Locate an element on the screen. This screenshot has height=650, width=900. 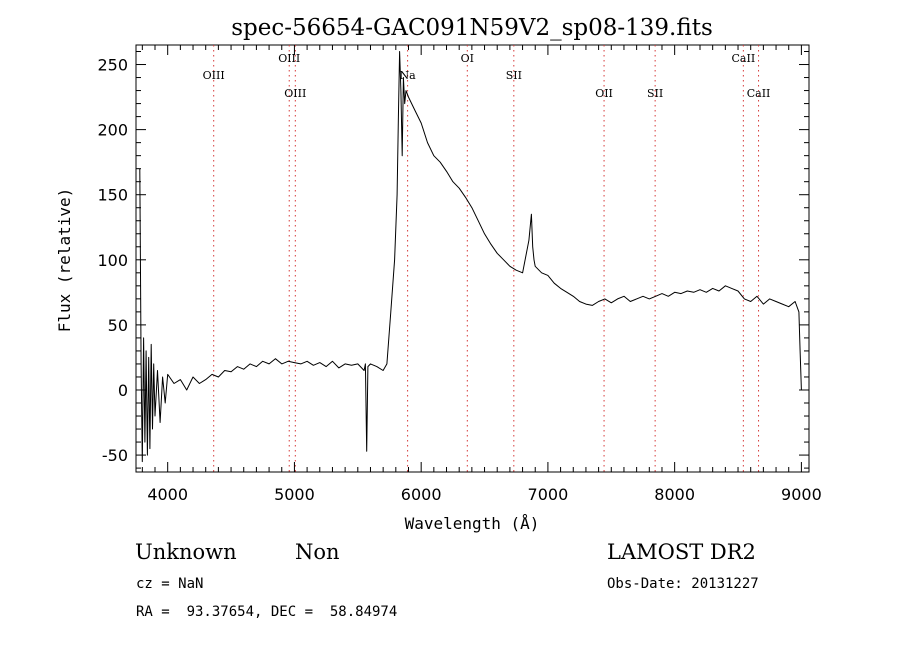
y-tick-label: -50 is located at coordinates (115, 455).